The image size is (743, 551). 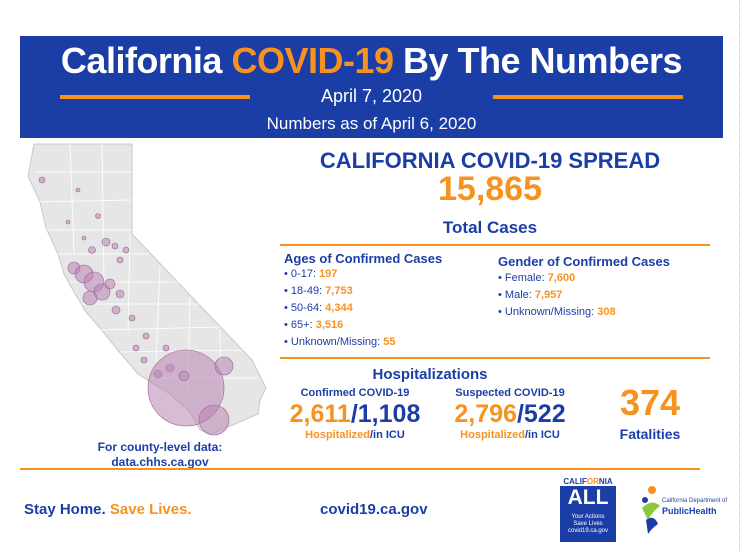 What do you see at coordinates (651, 510) in the screenshot?
I see `public-health-figure-icon` at bounding box center [651, 510].